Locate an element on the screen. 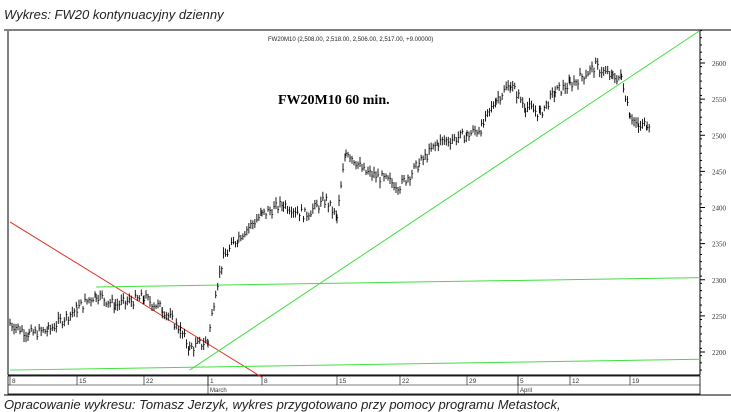  y-tick-label: 2600 is located at coordinates (719, 64).